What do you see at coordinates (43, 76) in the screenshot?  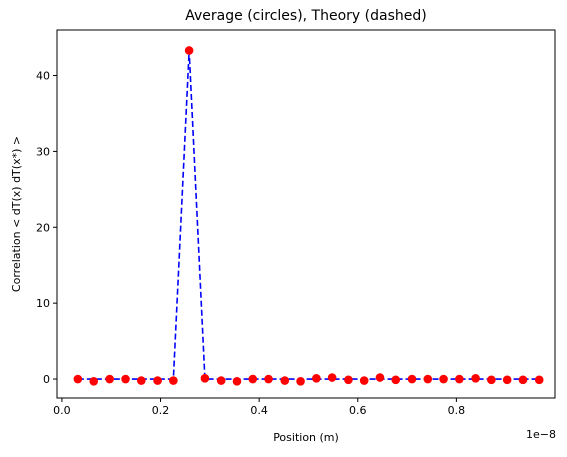 I see `y-tick-label: 40` at bounding box center [43, 76].